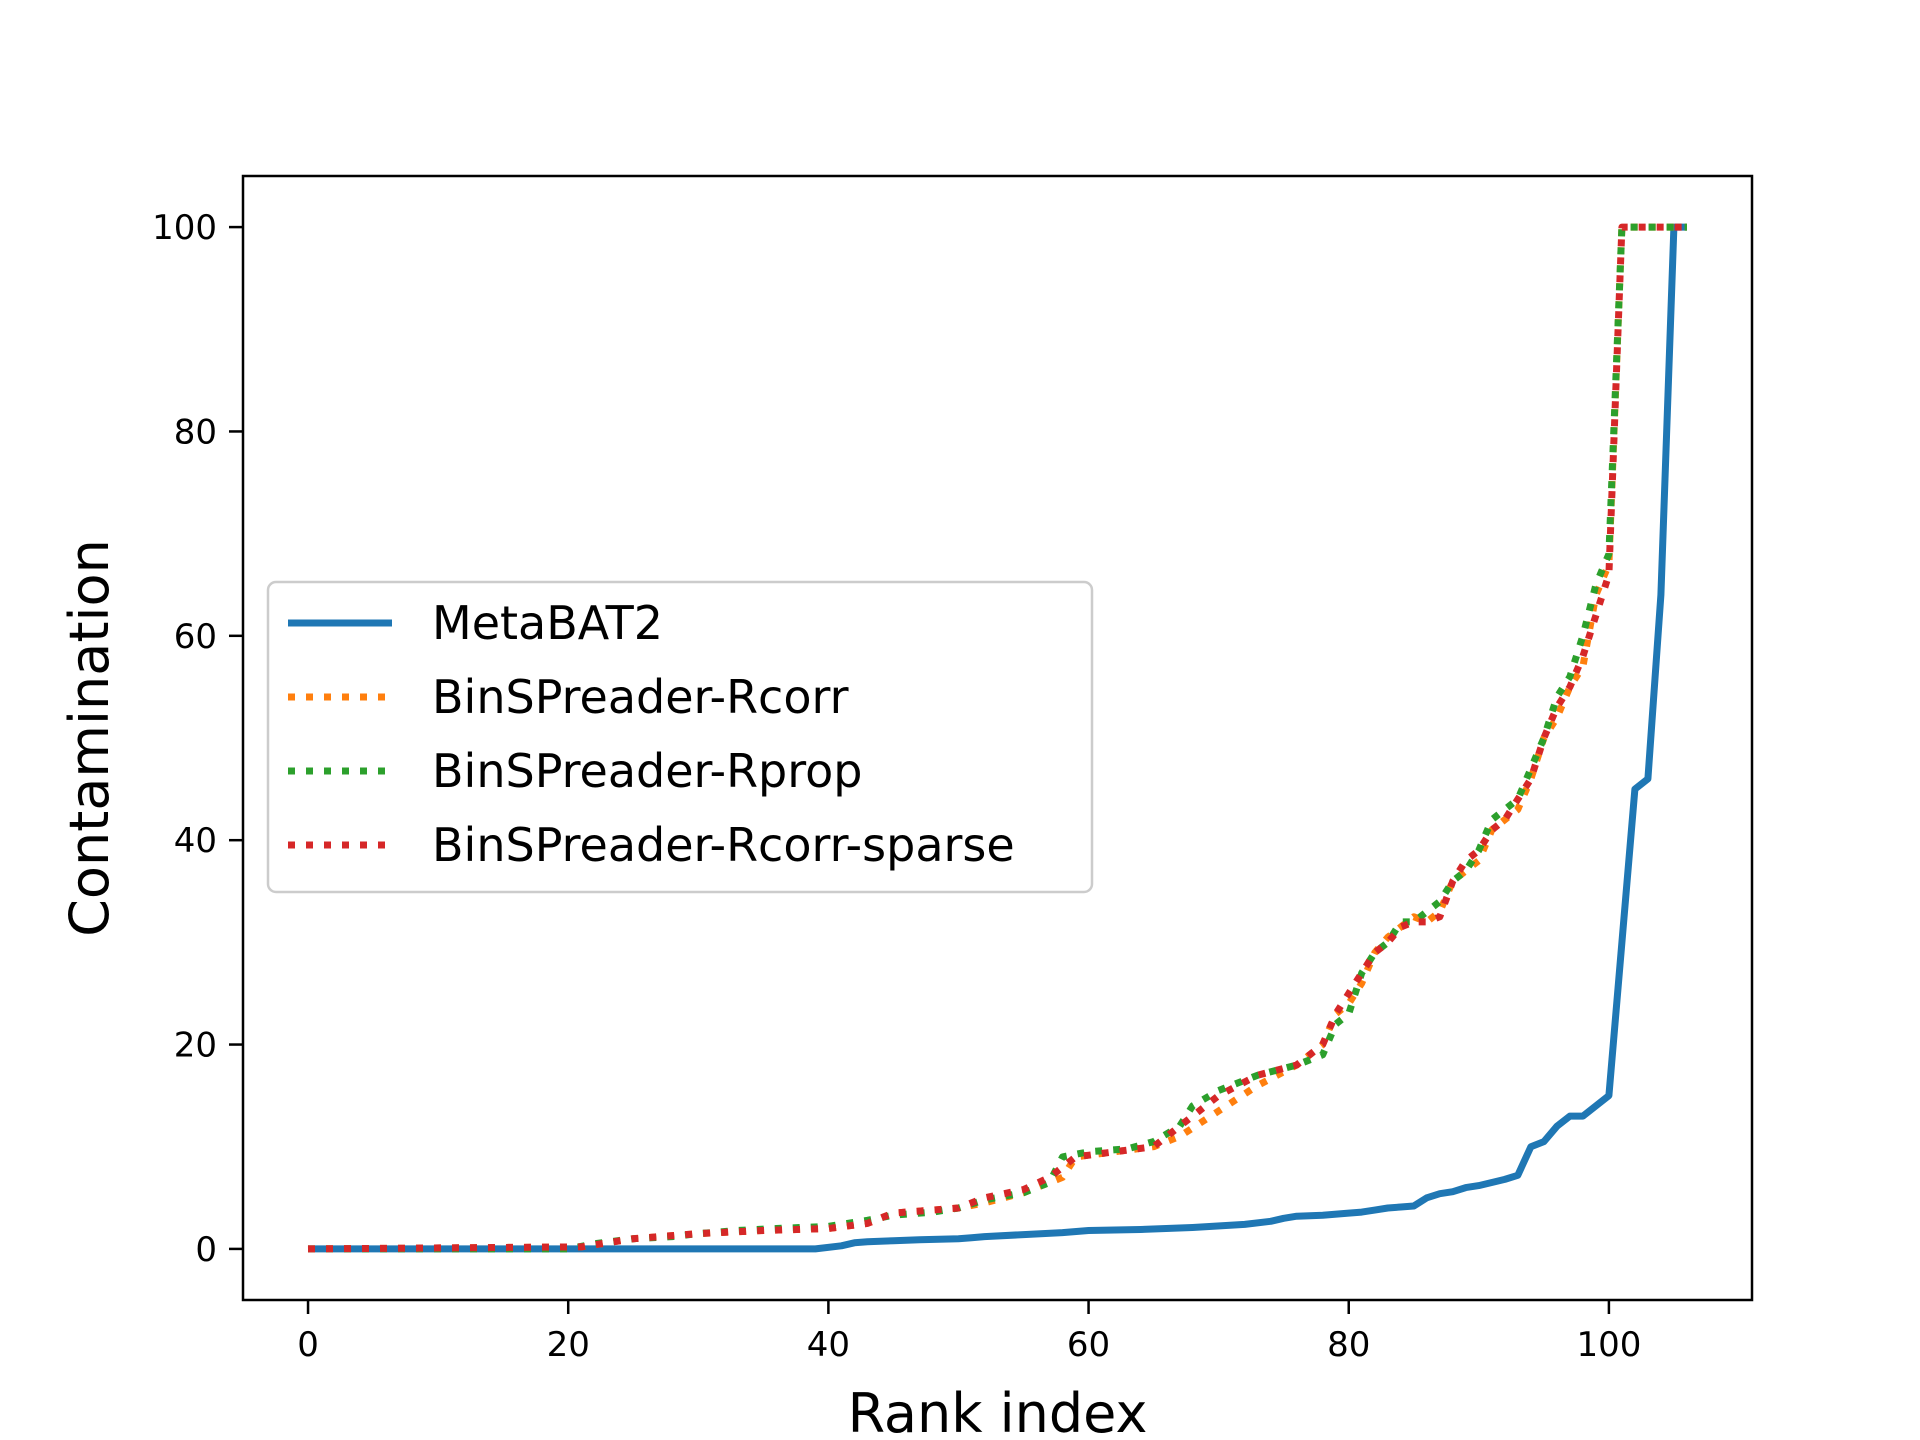  I want to click on y-tick-label: 20, so click(195, 1046).